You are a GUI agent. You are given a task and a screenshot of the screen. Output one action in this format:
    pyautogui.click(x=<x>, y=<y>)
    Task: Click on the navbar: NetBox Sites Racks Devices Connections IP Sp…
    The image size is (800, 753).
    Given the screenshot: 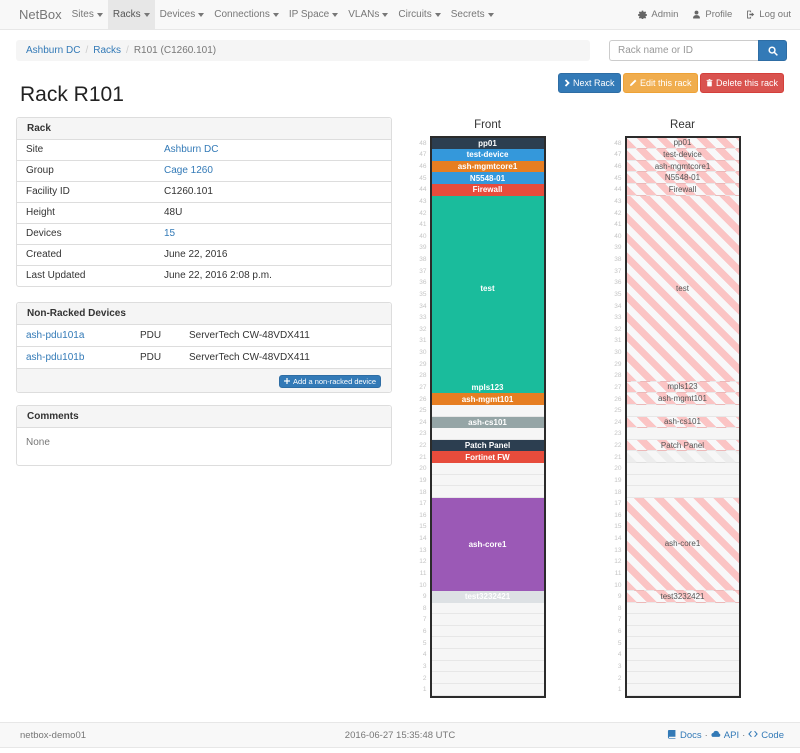 What is the action you would take?
    pyautogui.click(x=400, y=15)
    